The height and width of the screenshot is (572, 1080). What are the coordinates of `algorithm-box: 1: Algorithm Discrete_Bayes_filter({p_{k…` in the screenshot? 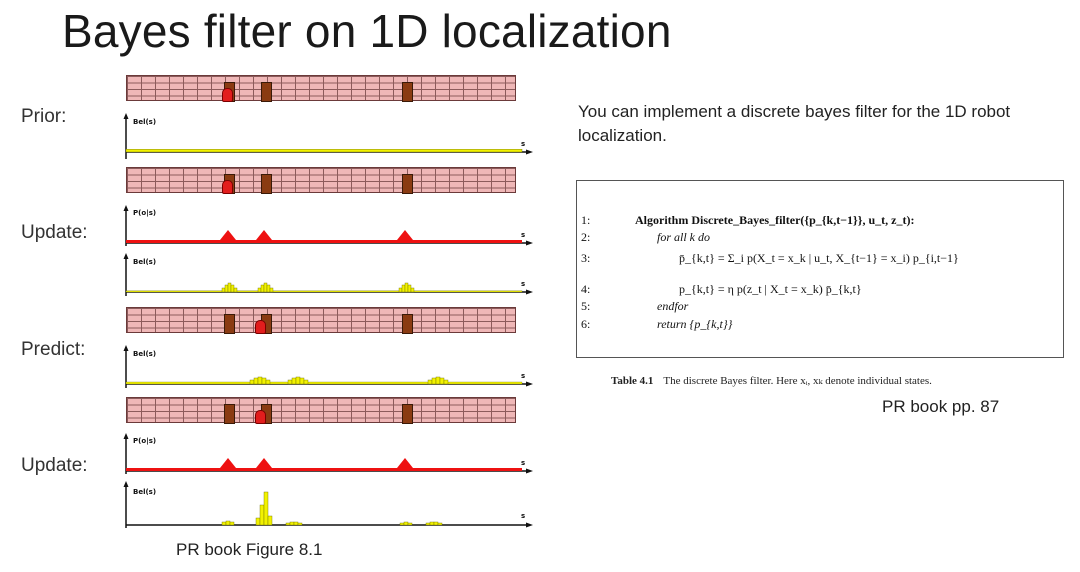 It's located at (820, 269).